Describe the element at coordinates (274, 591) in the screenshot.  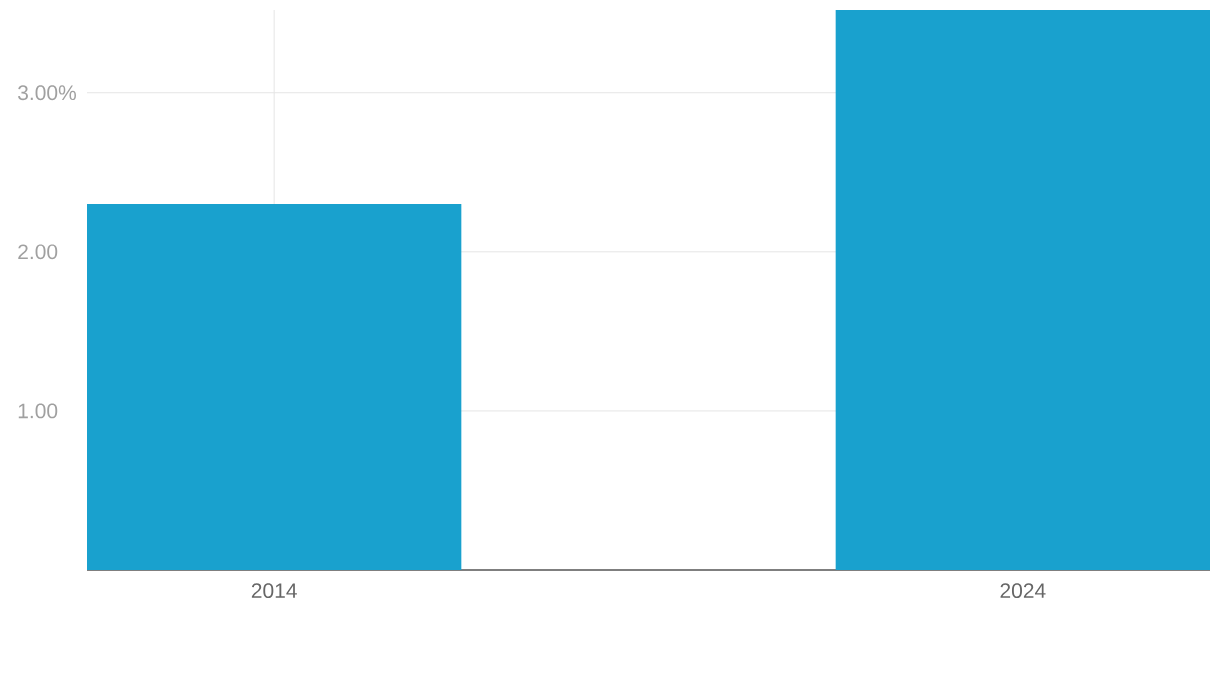
I see `x-tick-label: 2014` at that location.